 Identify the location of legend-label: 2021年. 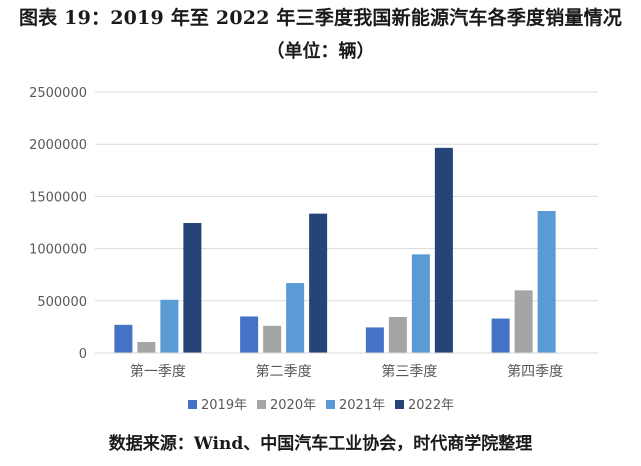
(362, 405).